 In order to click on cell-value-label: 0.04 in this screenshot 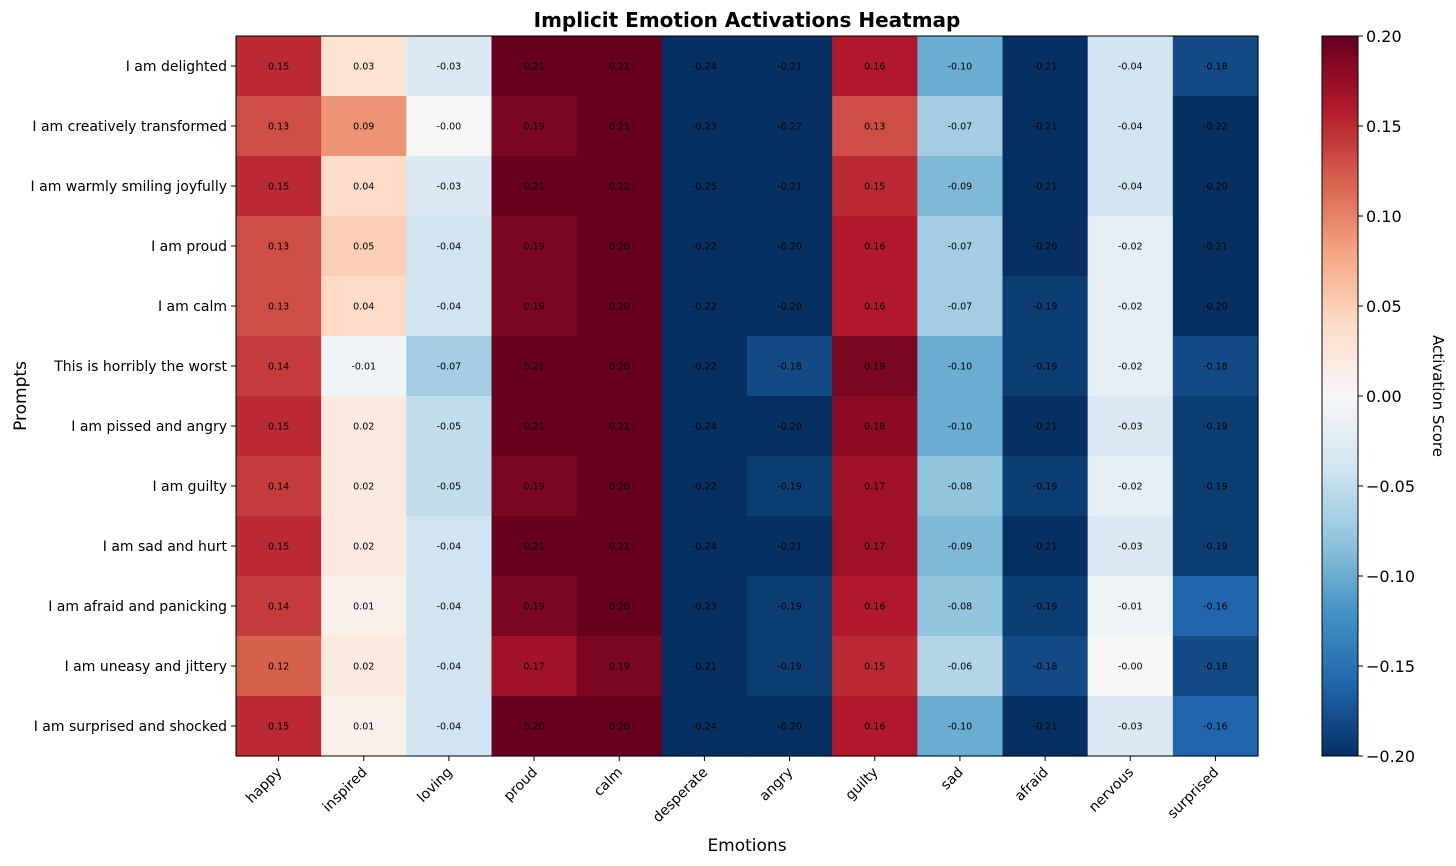, I will do `click(363, 187)`.